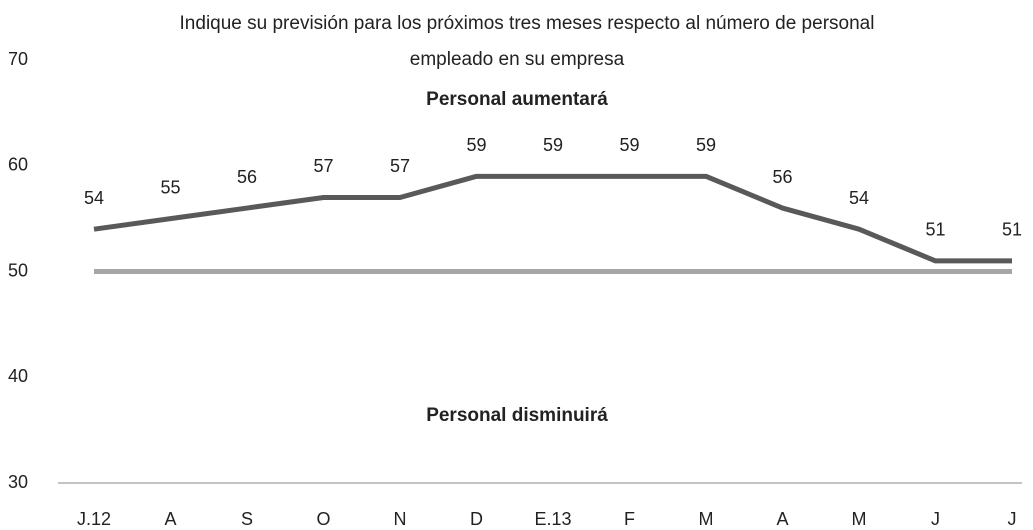 This screenshot has height=530, width=1033. Describe the element at coordinates (18, 270) in the screenshot. I see `y-tick-label: 50` at that location.